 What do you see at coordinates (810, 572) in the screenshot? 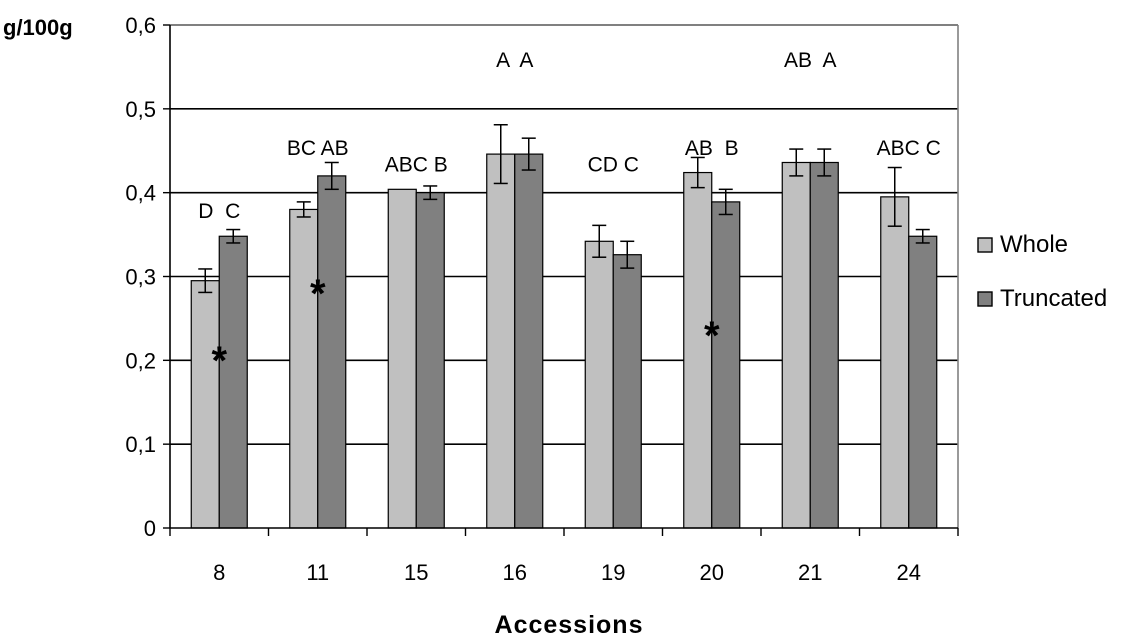
I see `x-tick-label: 21` at bounding box center [810, 572].